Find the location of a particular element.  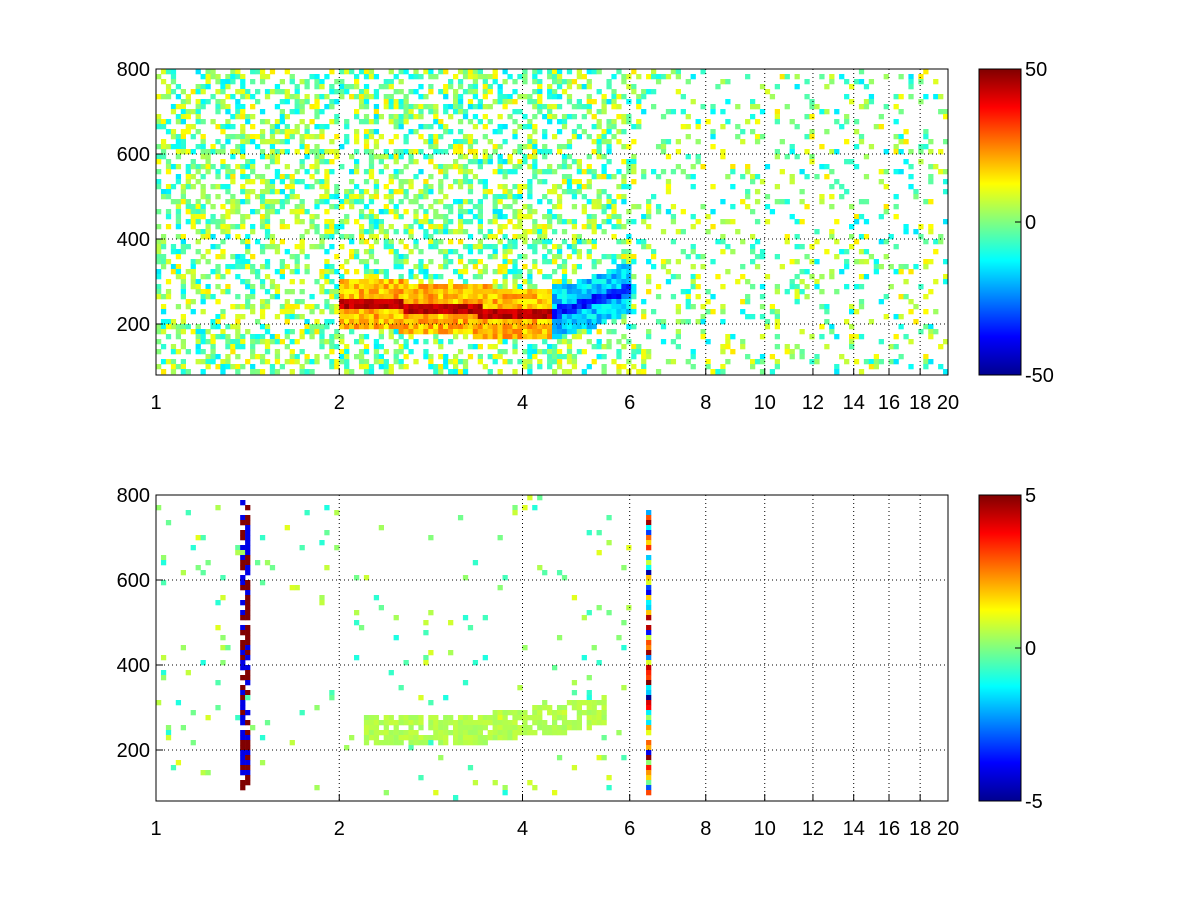

colorbar-tick-label: -5 is located at coordinates (1034, 802).